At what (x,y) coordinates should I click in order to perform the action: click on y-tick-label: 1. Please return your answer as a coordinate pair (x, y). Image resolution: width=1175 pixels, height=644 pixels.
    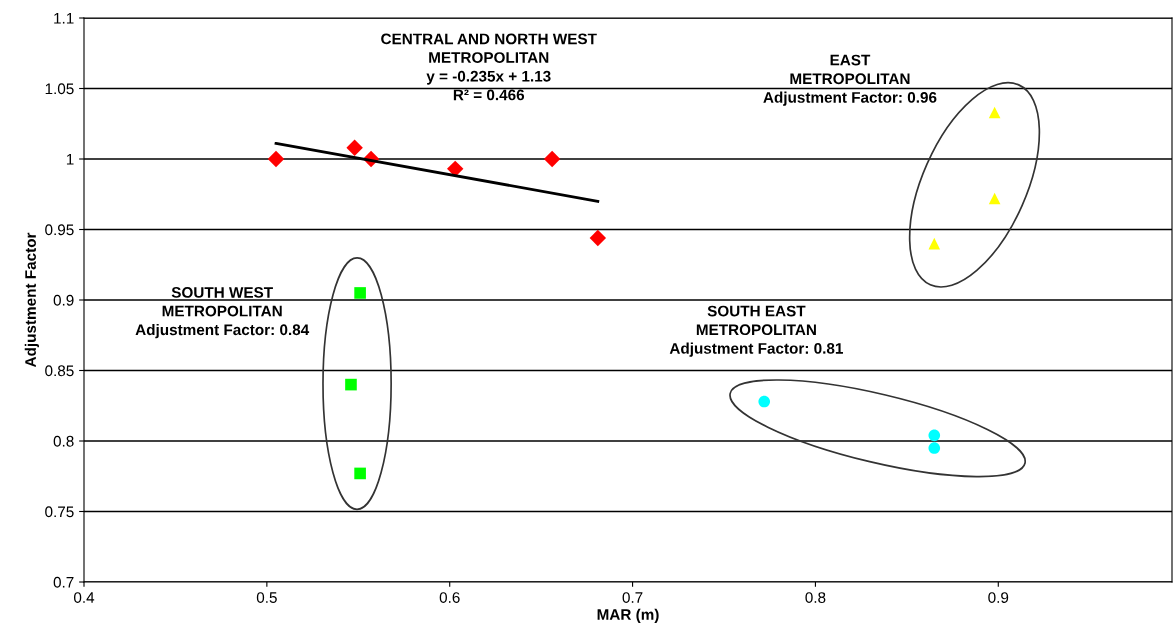
    Looking at the image, I should click on (70, 159).